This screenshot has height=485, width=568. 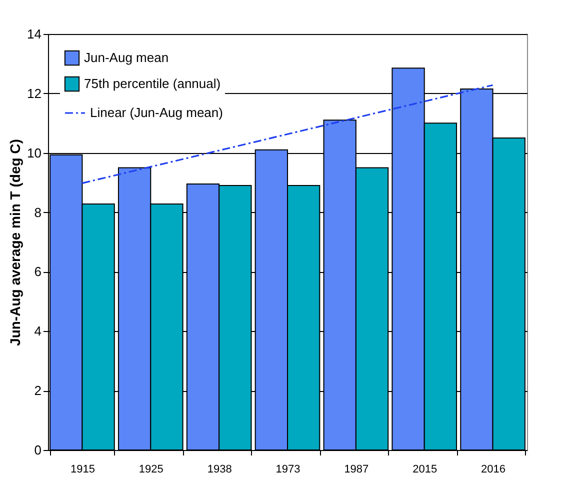 What do you see at coordinates (38, 390) in the screenshot?
I see `y-tick-label: 2` at bounding box center [38, 390].